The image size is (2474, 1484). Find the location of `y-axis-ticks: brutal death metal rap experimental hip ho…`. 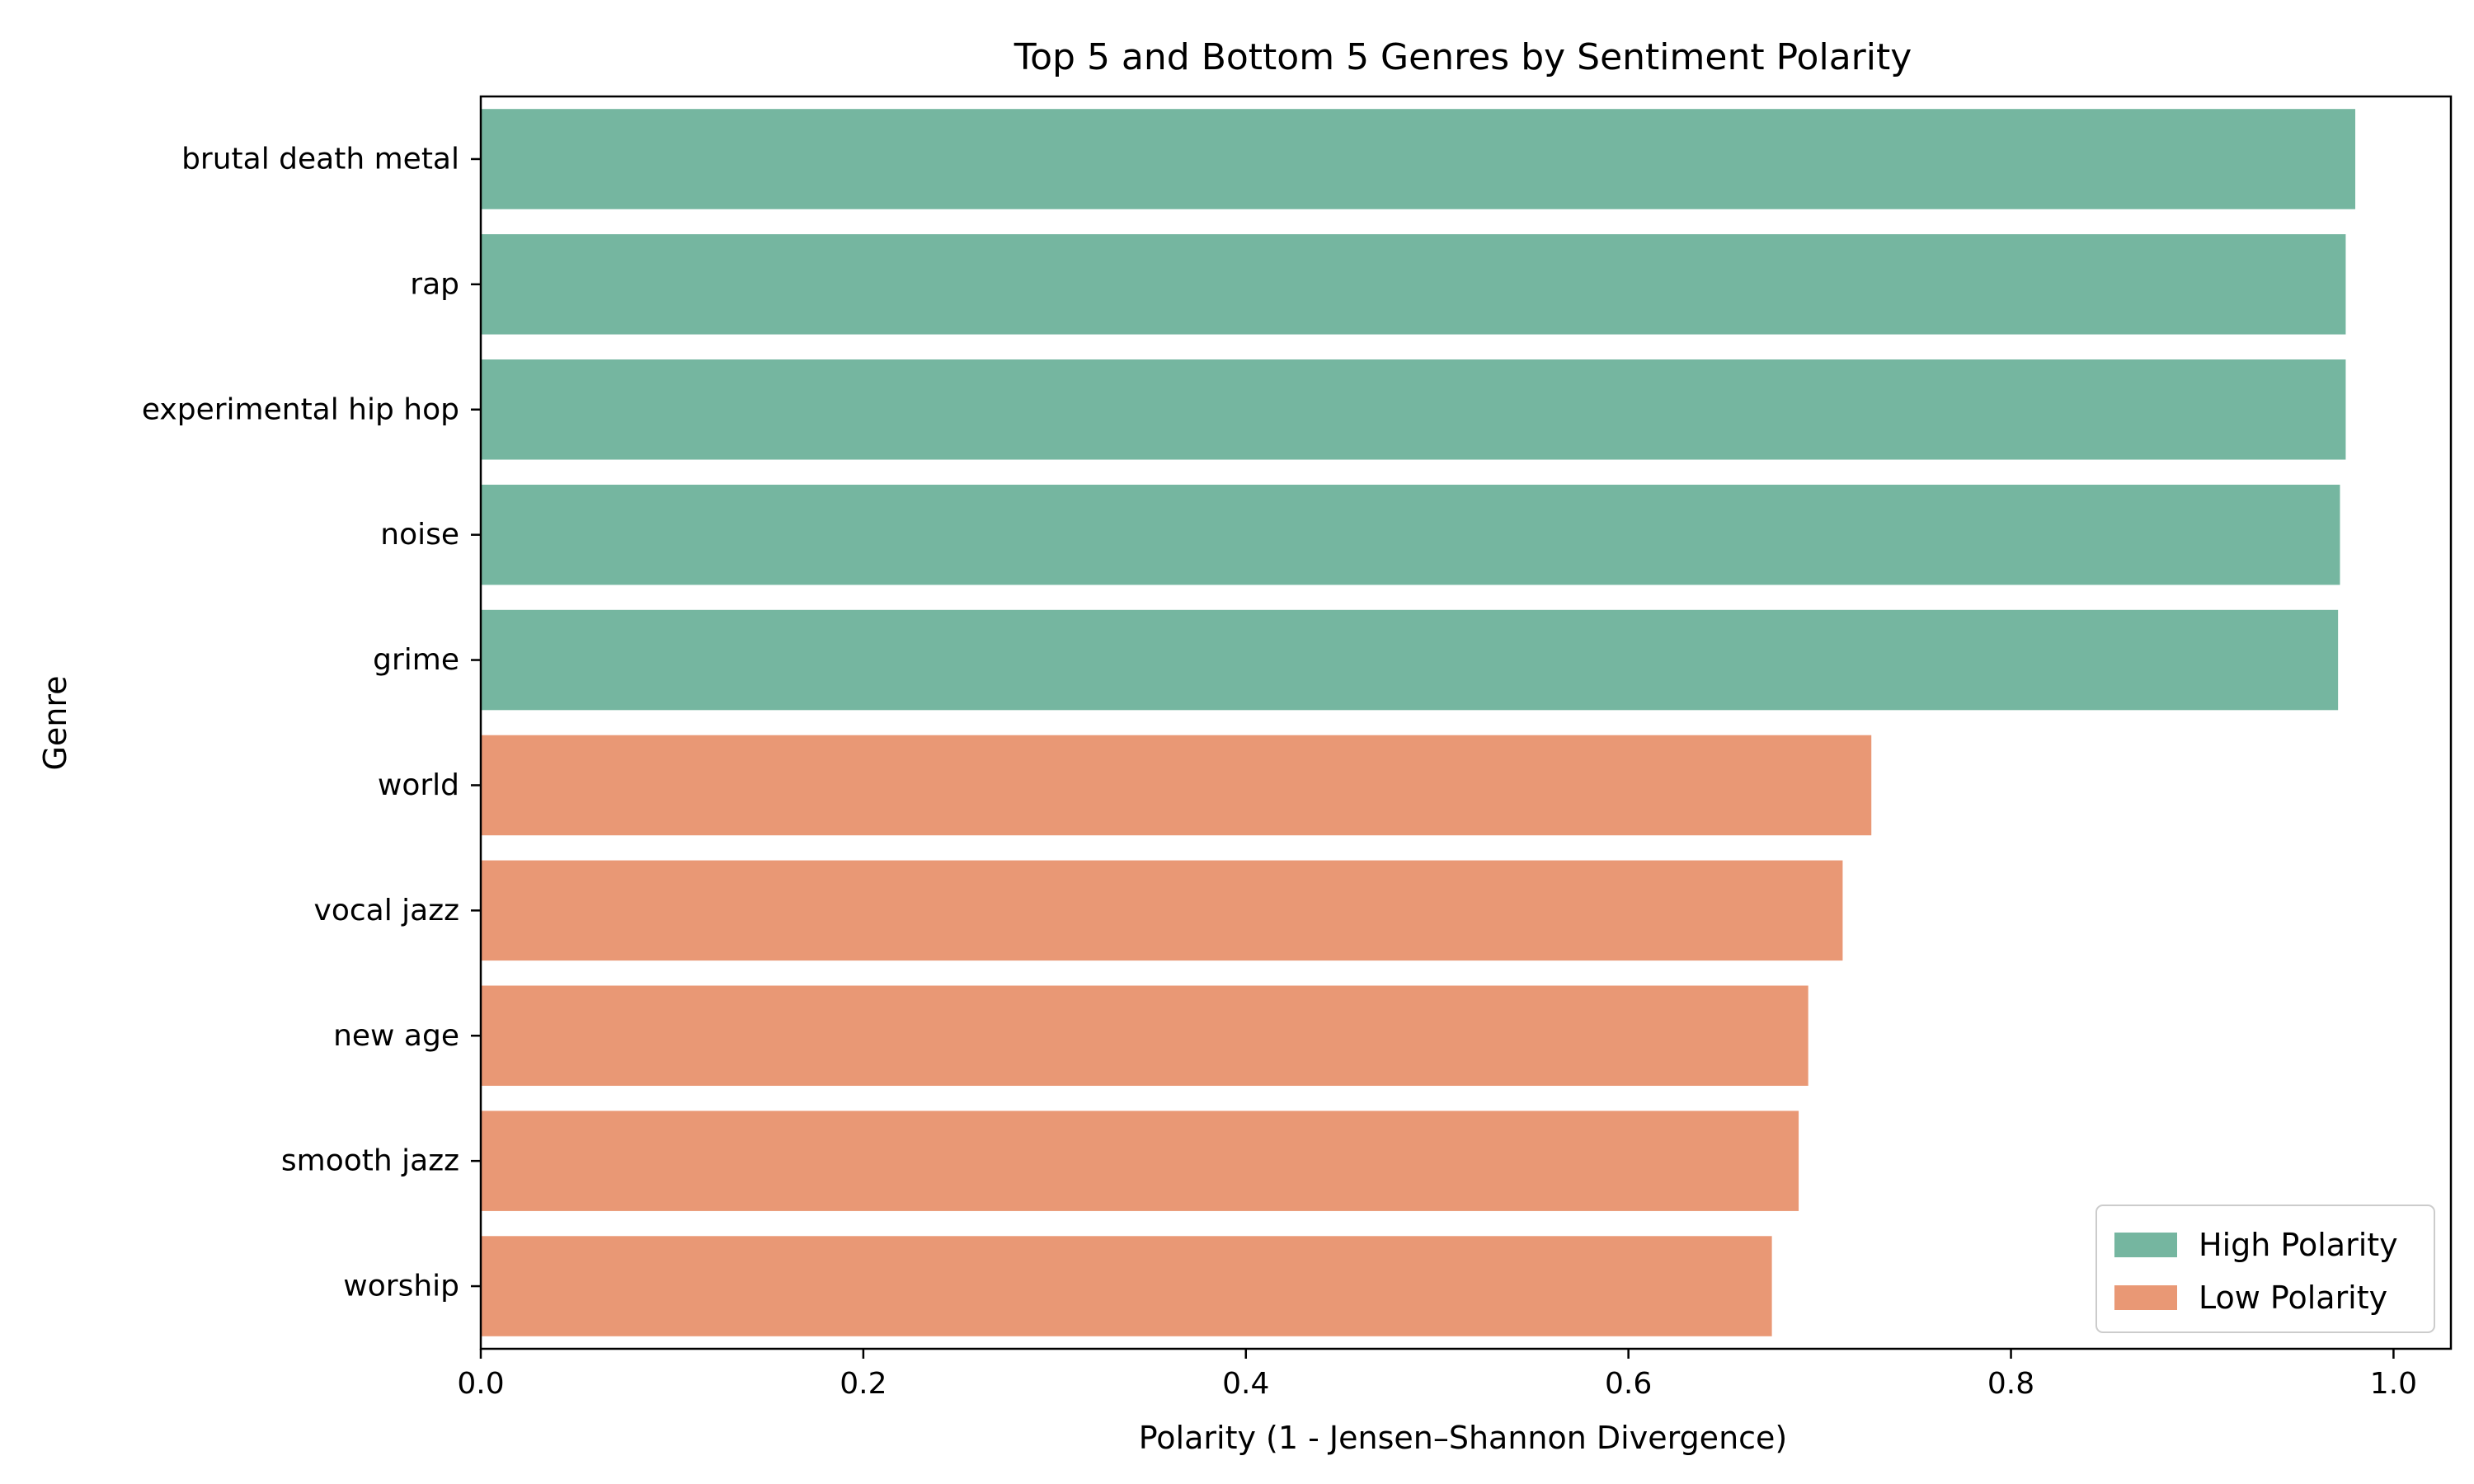

y-axis-ticks: brutal death metal rap experimental hip ho… is located at coordinates (311, 722).